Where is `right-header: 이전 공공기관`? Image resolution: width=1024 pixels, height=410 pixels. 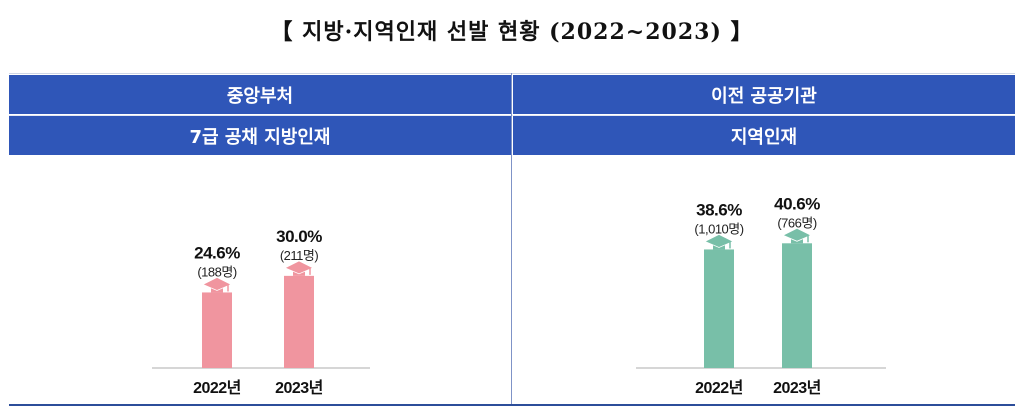
right-header: 이전 공공기관 is located at coordinates (764, 94).